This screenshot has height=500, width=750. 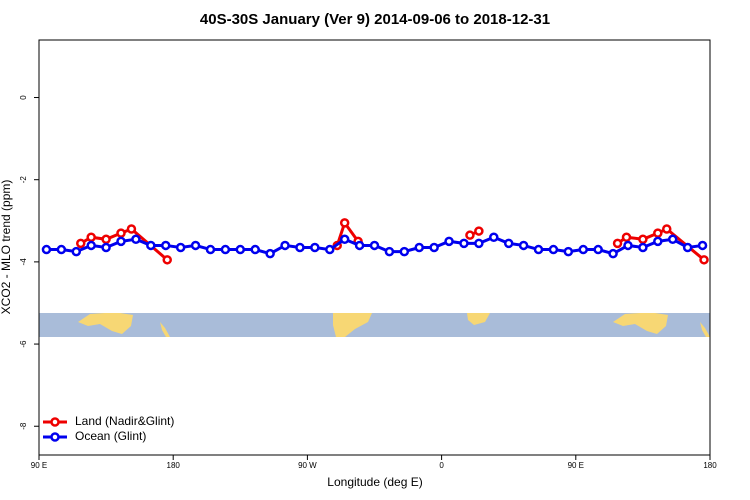 I want to click on x-axis-label: Longitude (deg E), so click(x=374, y=482).